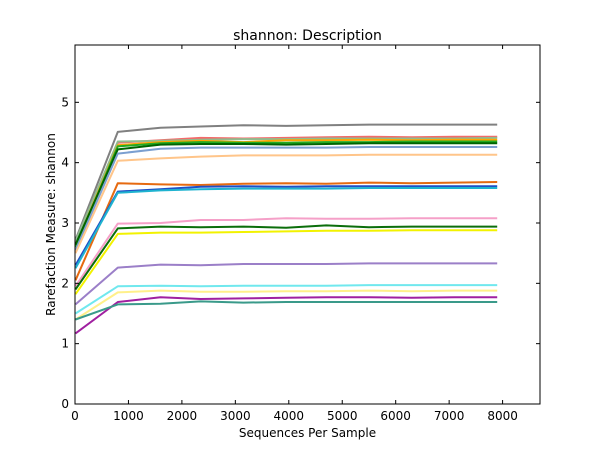 The image size is (600, 450). I want to click on y-tick-label: 4, so click(65, 163).